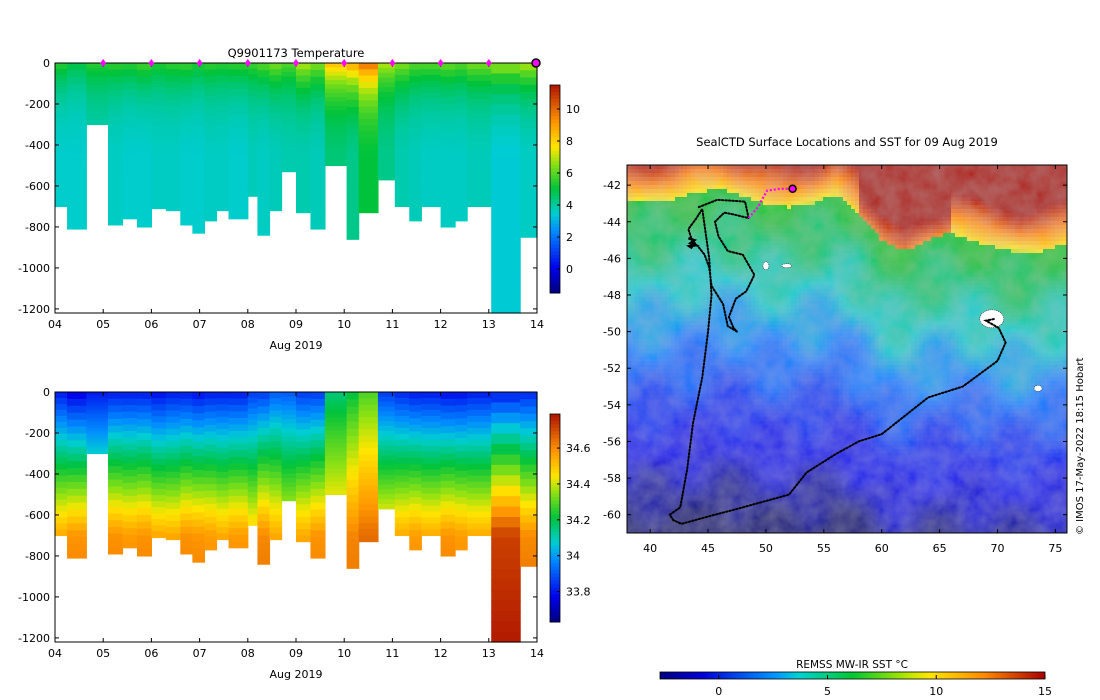 Image resolution: width=1100 pixels, height=700 pixels. I want to click on profile-24-cell, so click(415, 198).